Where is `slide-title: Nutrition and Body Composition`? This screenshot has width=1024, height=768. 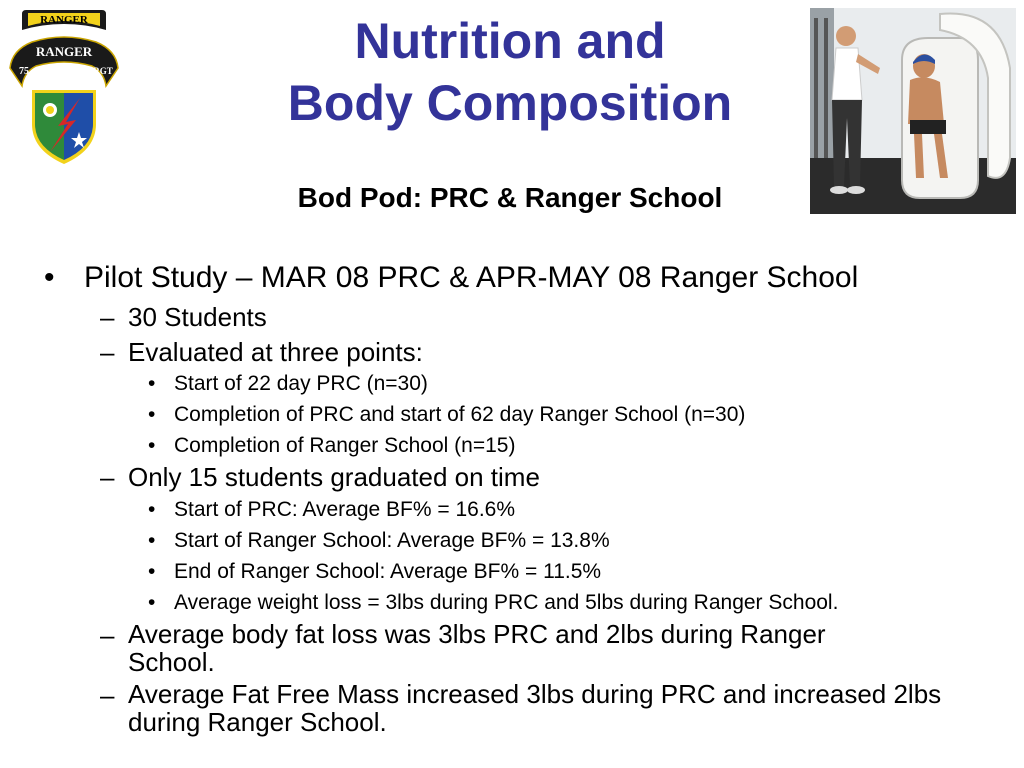 slide-title: Nutrition and Body Composition is located at coordinates (510, 72).